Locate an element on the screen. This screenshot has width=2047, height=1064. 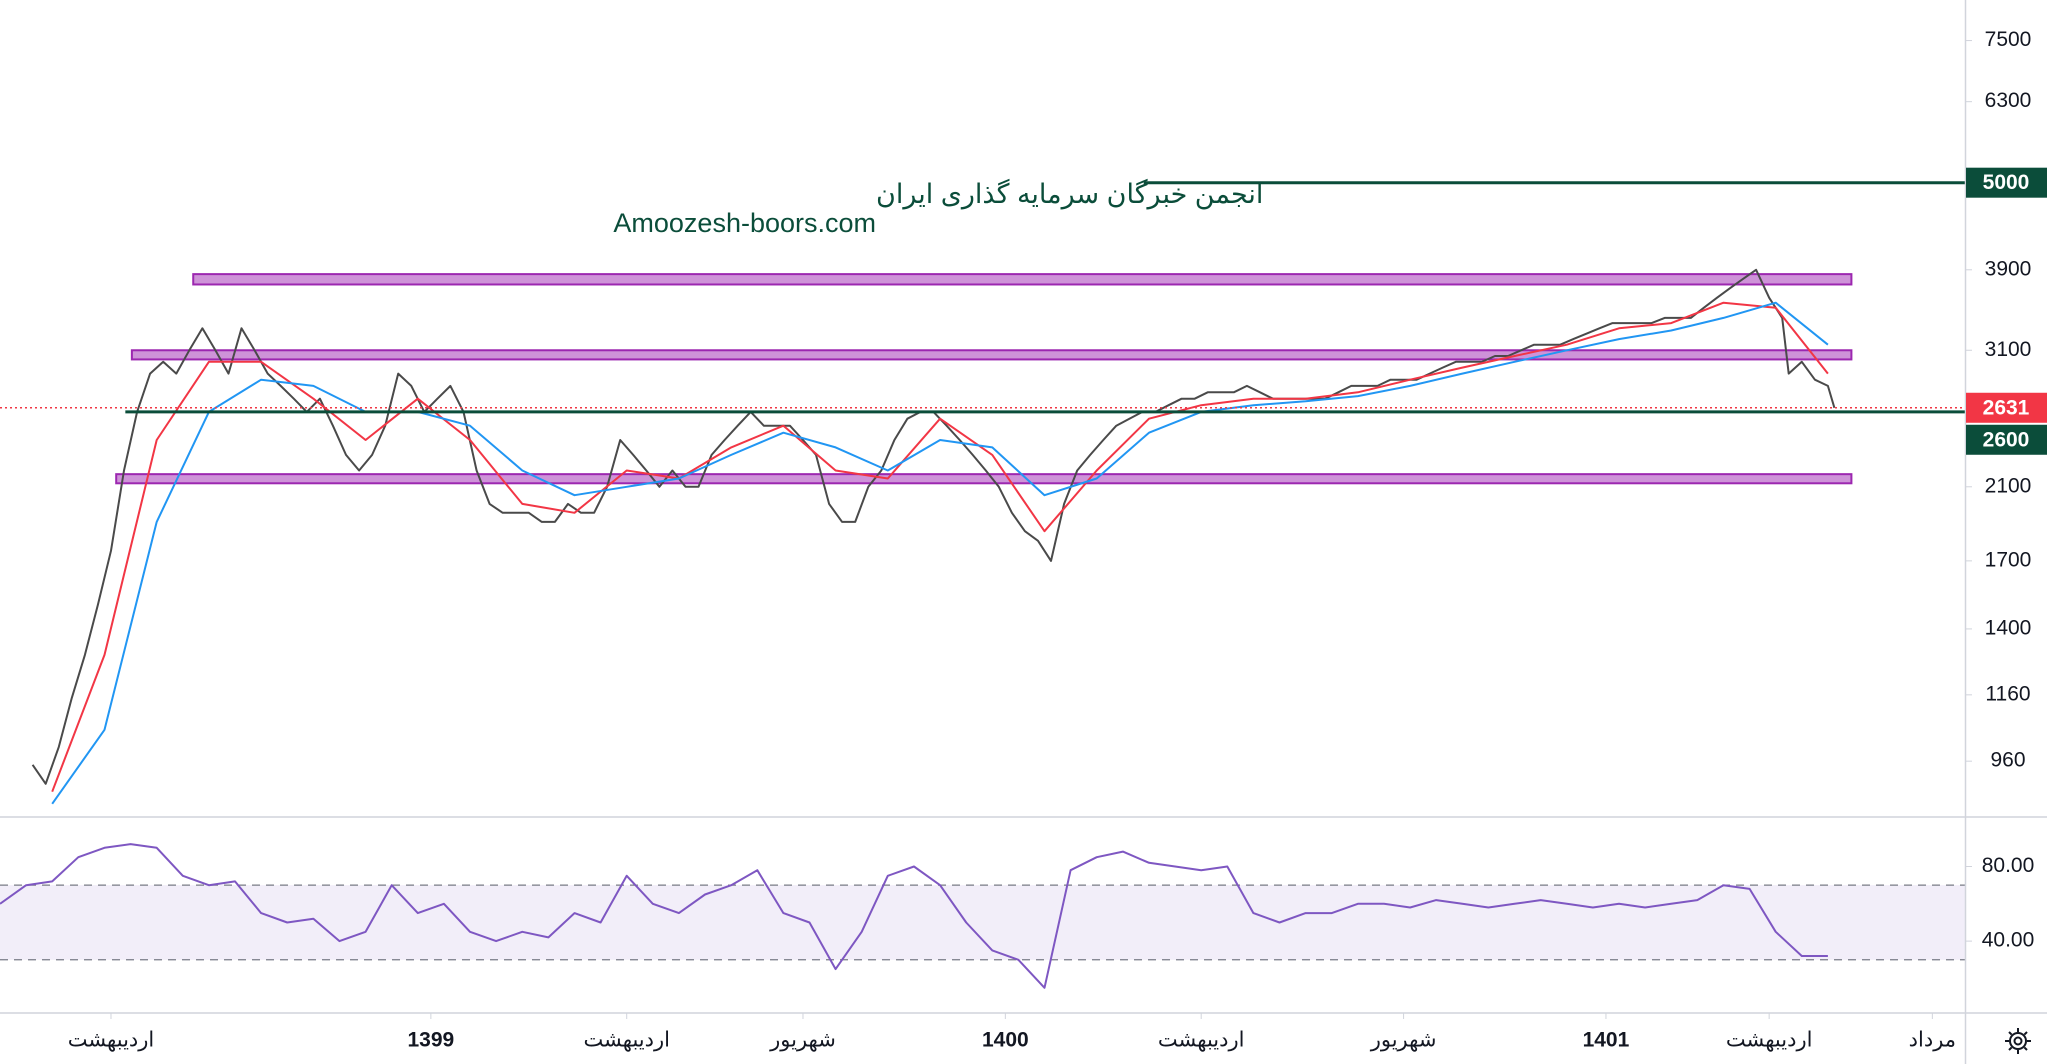
y-tick-label: 1400 is located at coordinates (2008, 627).